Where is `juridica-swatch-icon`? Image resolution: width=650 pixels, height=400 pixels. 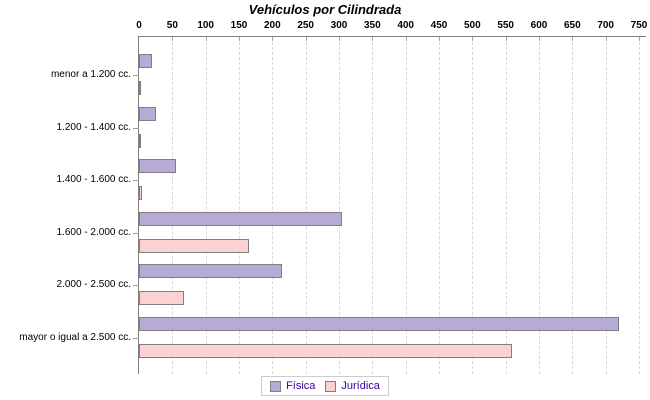 juridica-swatch-icon is located at coordinates (331, 386).